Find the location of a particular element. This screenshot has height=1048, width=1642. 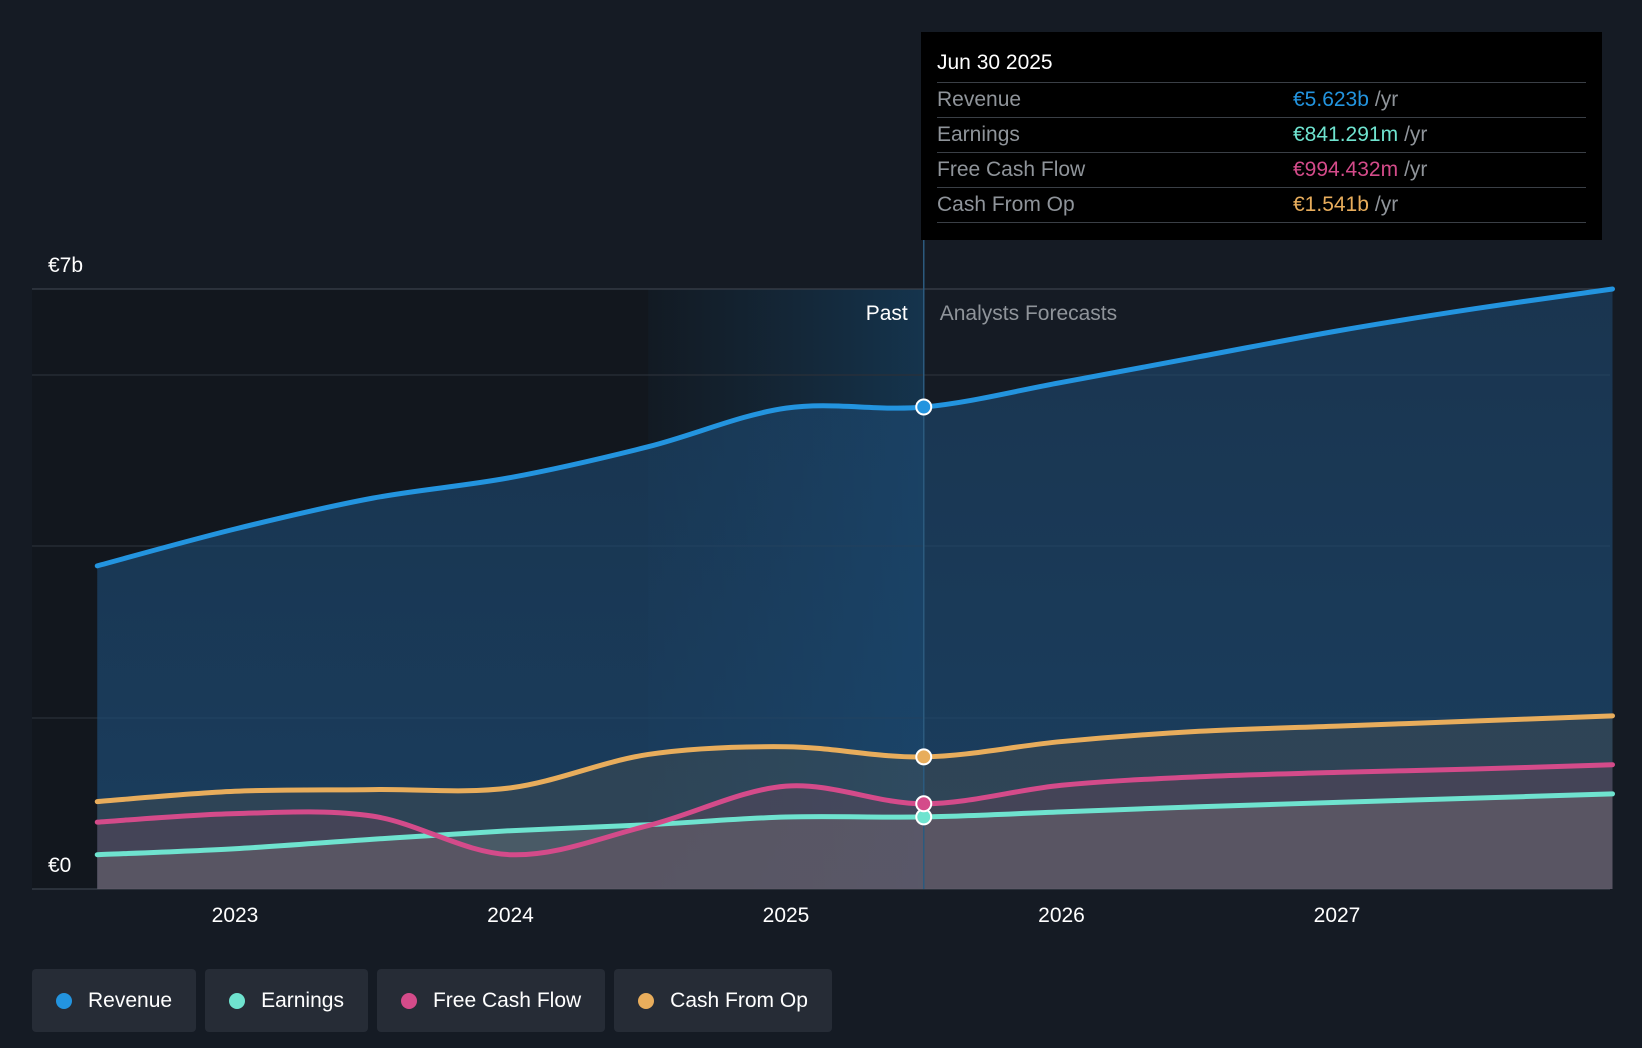

x-tick-label: 2024 is located at coordinates (510, 915).